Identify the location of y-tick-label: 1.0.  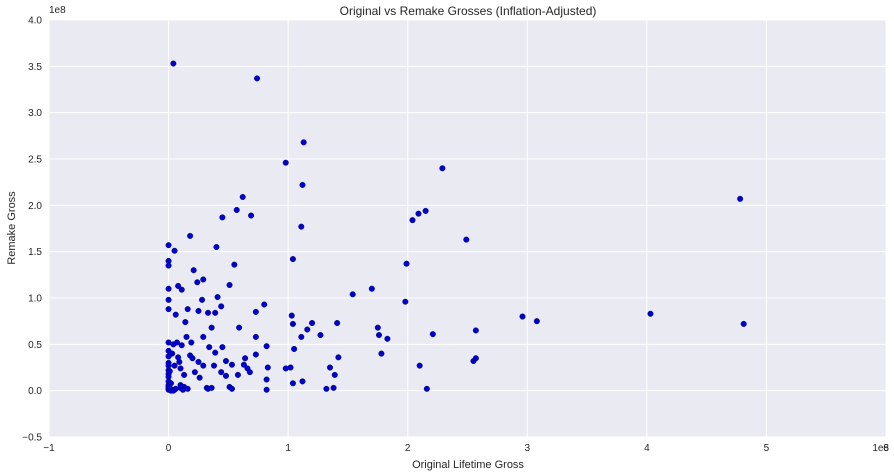
(35, 299).